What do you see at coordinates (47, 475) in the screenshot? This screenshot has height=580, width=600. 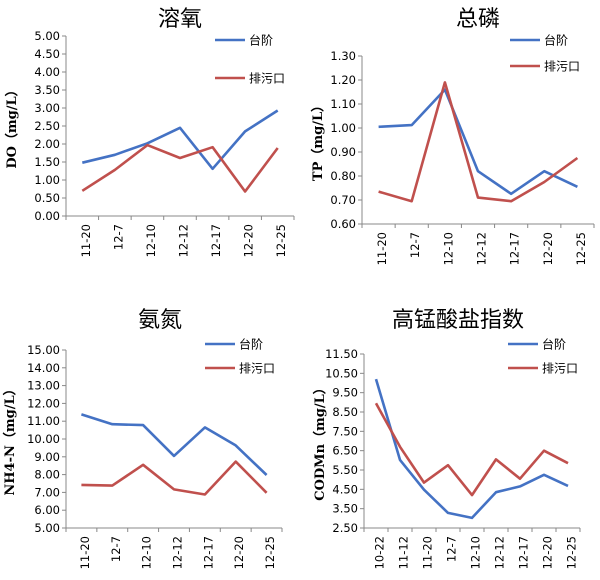 I see `y-tick-label: 8.00` at bounding box center [47, 475].